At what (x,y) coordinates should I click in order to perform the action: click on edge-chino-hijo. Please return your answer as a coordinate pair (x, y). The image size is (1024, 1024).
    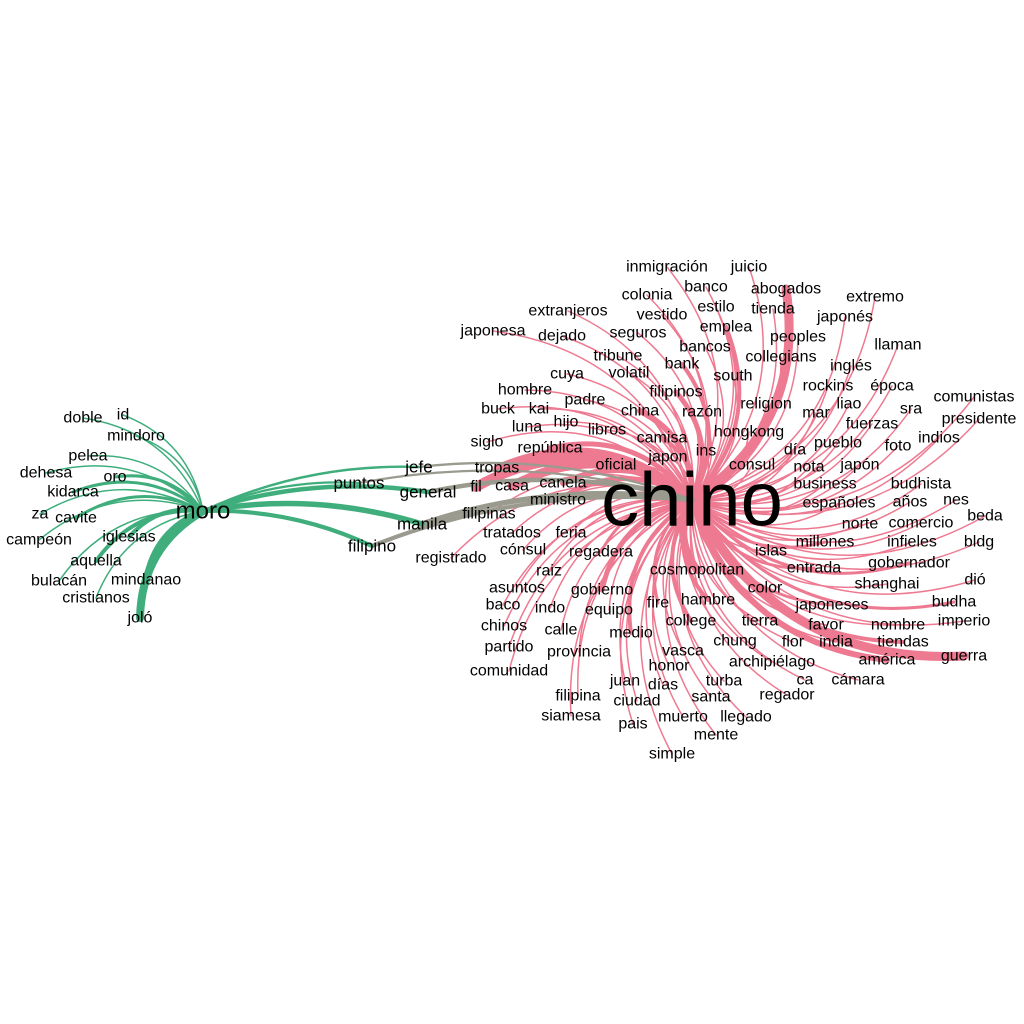
    Looking at the image, I should click on (629, 461).